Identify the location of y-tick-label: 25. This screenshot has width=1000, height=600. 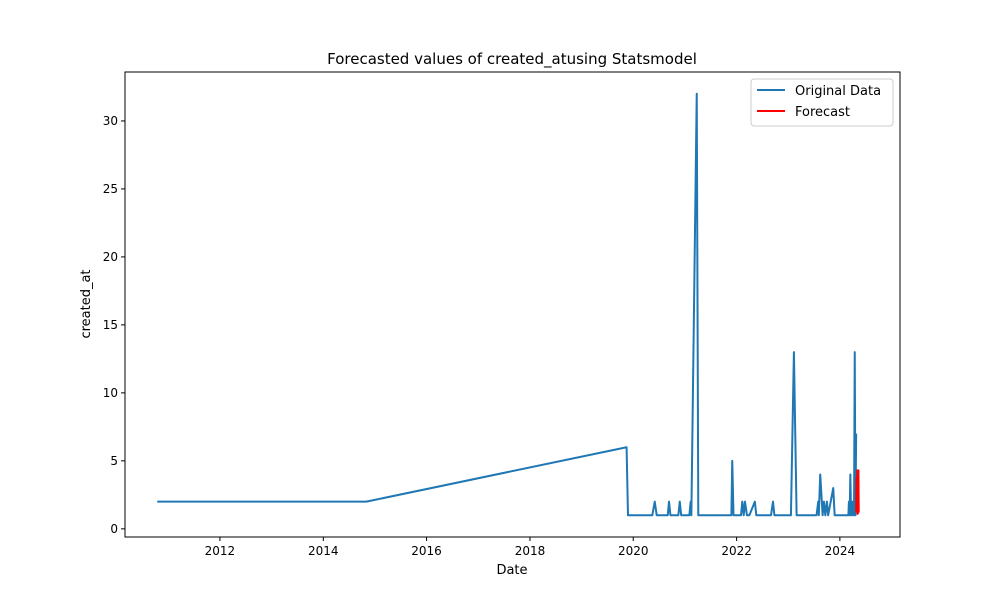
(110, 189).